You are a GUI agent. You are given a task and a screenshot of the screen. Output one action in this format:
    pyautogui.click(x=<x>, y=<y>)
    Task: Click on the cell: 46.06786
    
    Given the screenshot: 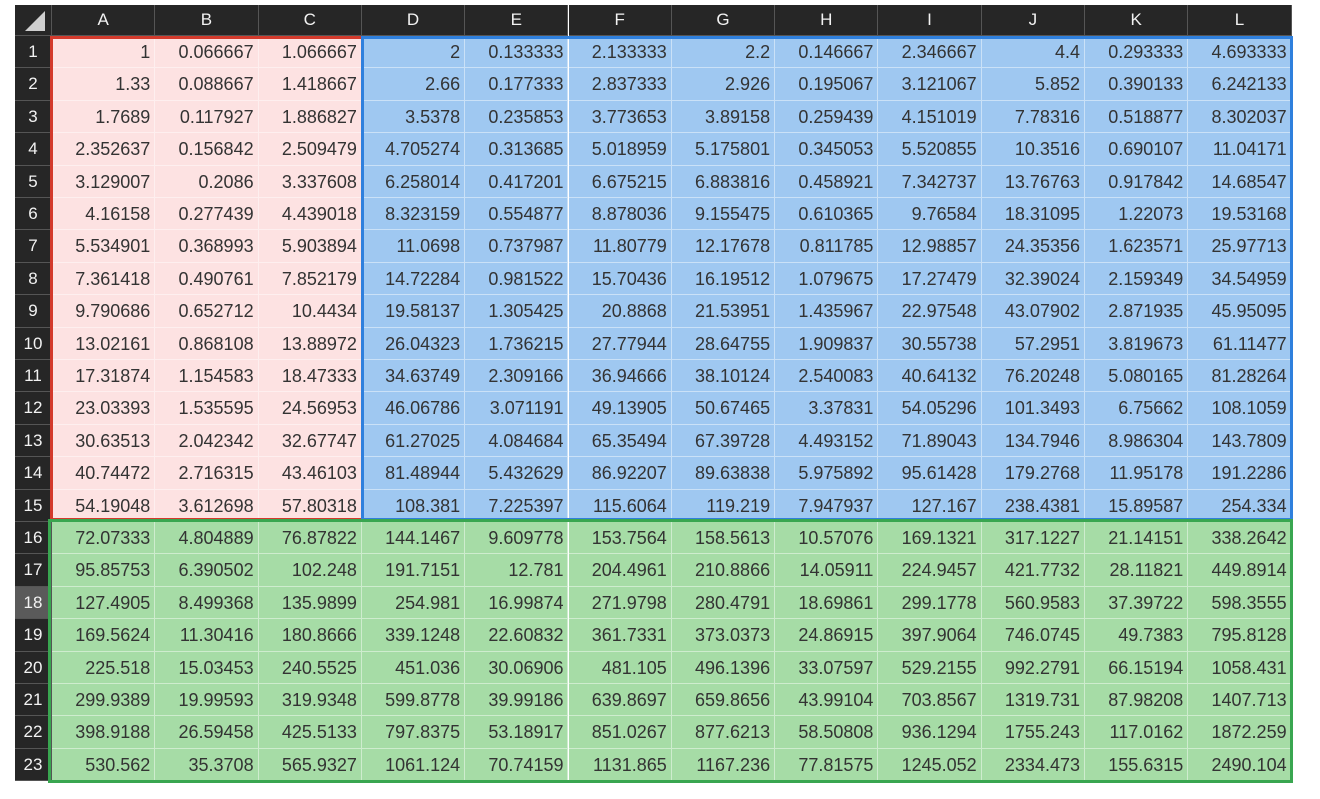 What is the action you would take?
    pyautogui.click(x=413, y=408)
    